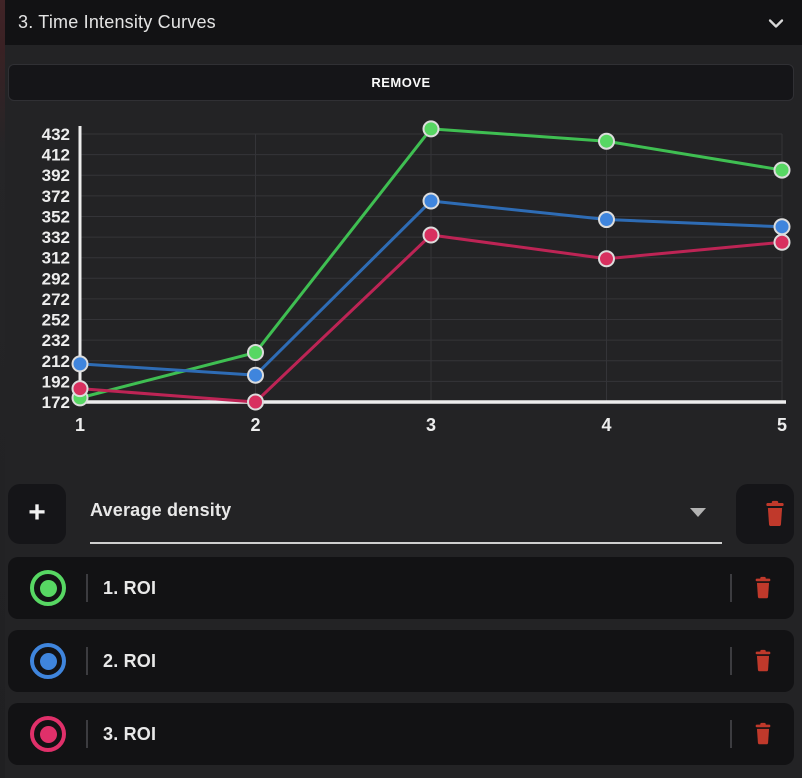 The width and height of the screenshot is (802, 778). I want to click on roi-label: 1. ROI, so click(130, 587).